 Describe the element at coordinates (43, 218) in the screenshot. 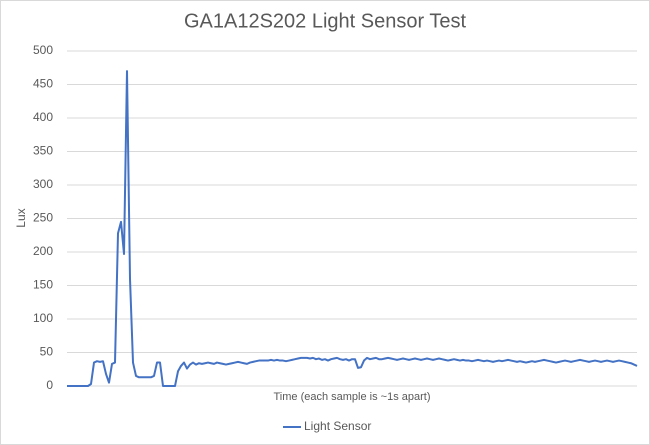

I see `y-tick-label: 250` at that location.